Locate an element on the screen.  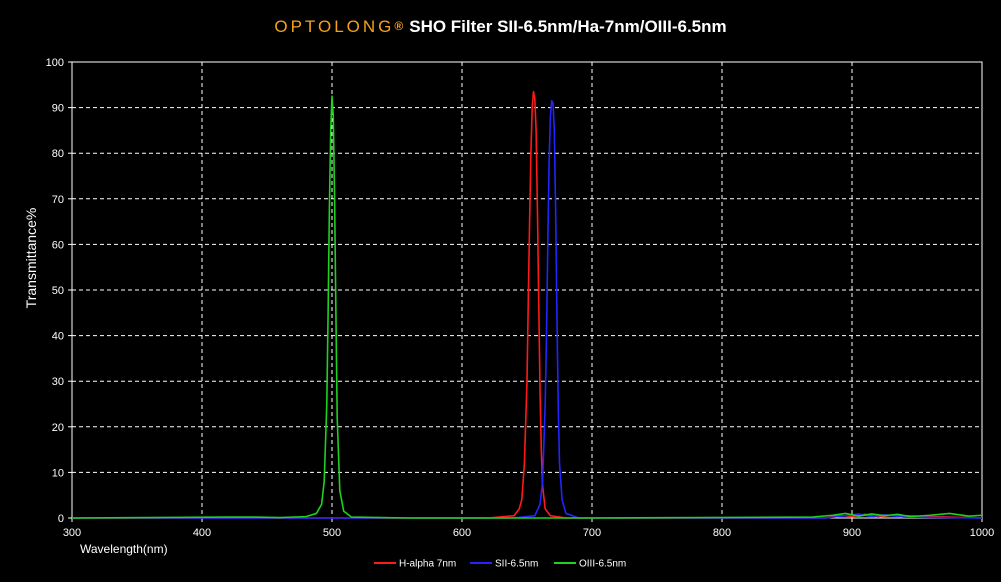
legend: H-alpha 7nm SII-6.5nm OIII-6.5nm is located at coordinates (500, 564).